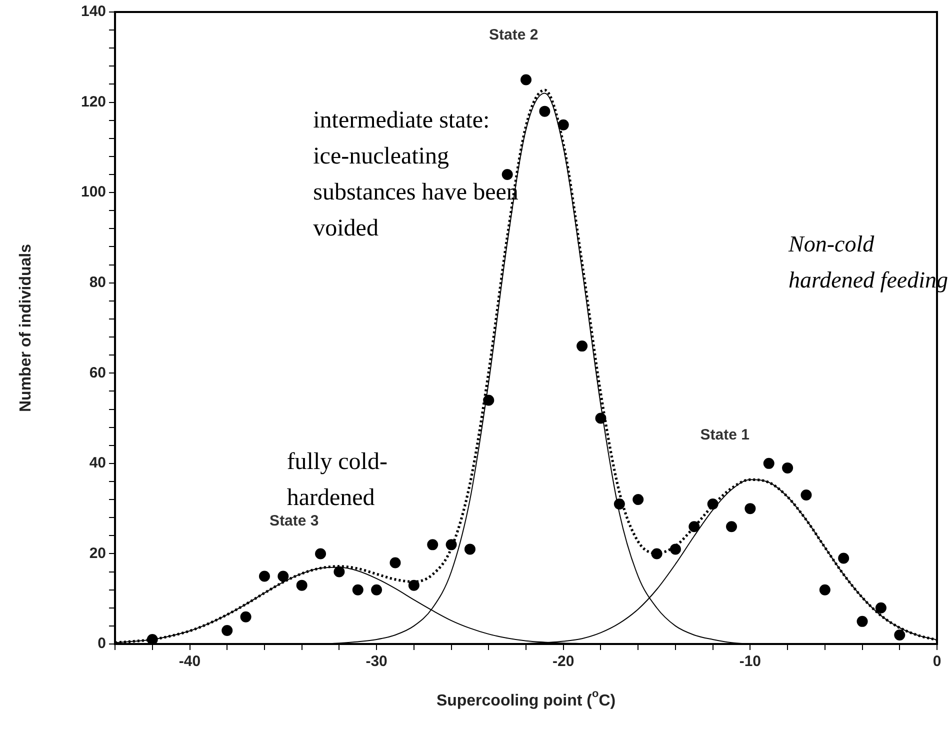 Image resolution: width=951 pixels, height=736 pixels. What do you see at coordinates (377, 661) in the screenshot?
I see `x-tick-label: -30` at bounding box center [377, 661].